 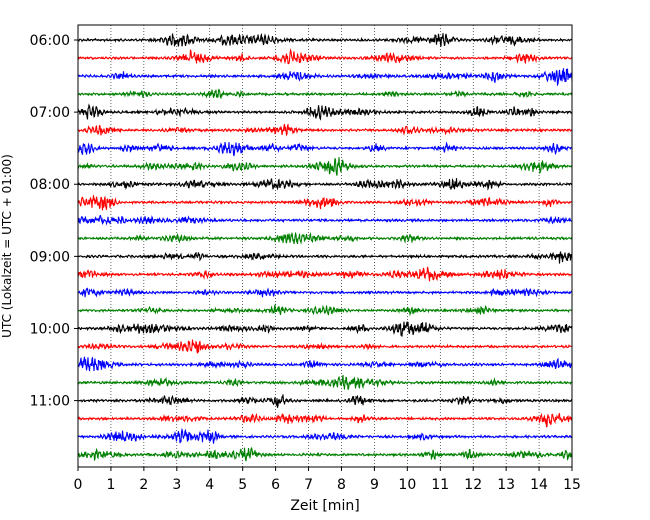 What do you see at coordinates (50, 402) in the screenshot?
I see `y-tick-label: 11:00` at bounding box center [50, 402].